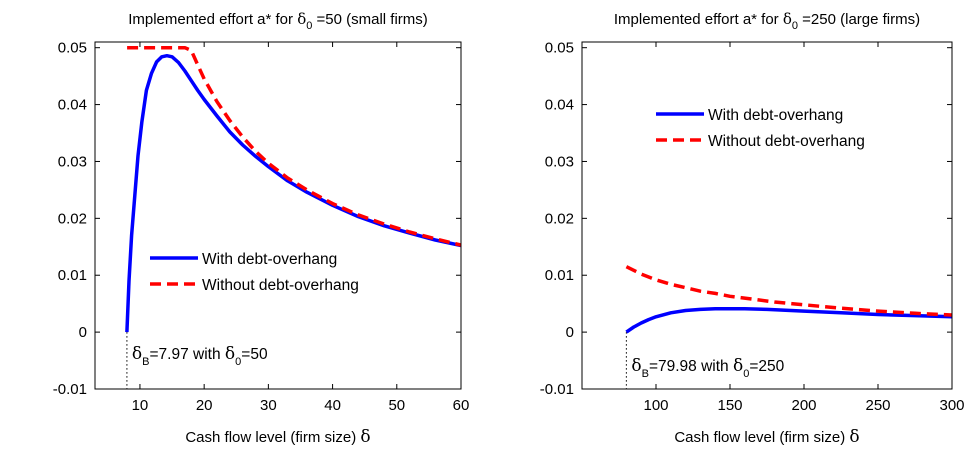 The height and width of the screenshot is (450, 972). Describe the element at coordinates (268, 405) in the screenshot. I see `panel-1-xtick-label: 30` at that location.